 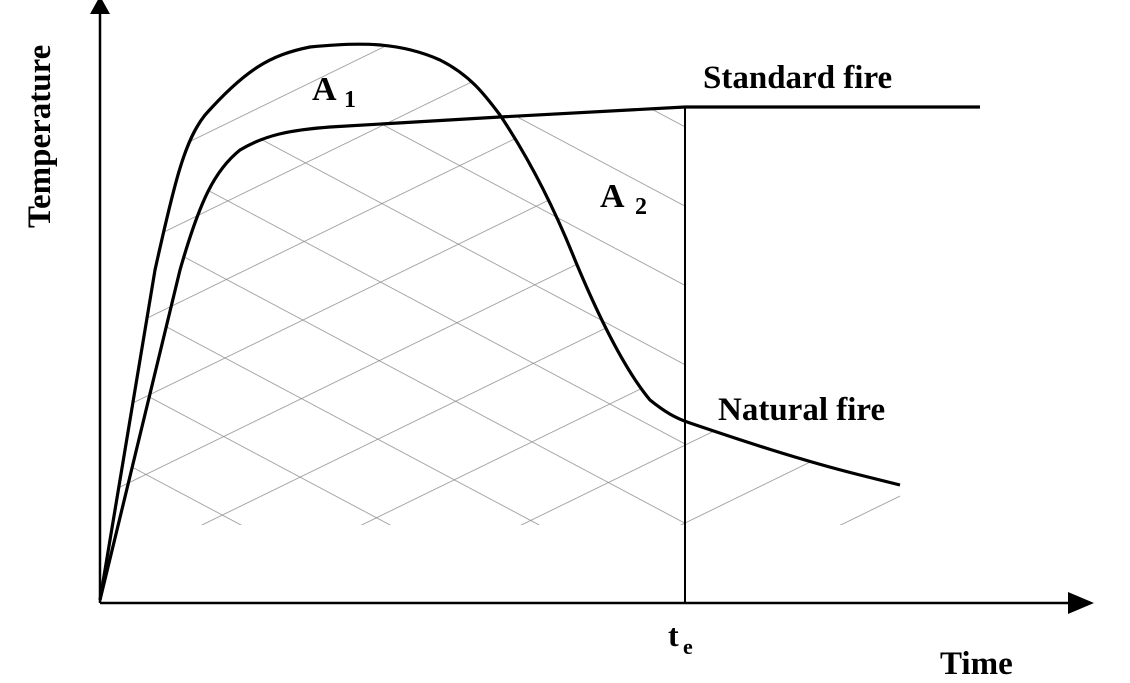 What do you see at coordinates (1081, 603) in the screenshot?
I see `x-axis-arrow` at bounding box center [1081, 603].